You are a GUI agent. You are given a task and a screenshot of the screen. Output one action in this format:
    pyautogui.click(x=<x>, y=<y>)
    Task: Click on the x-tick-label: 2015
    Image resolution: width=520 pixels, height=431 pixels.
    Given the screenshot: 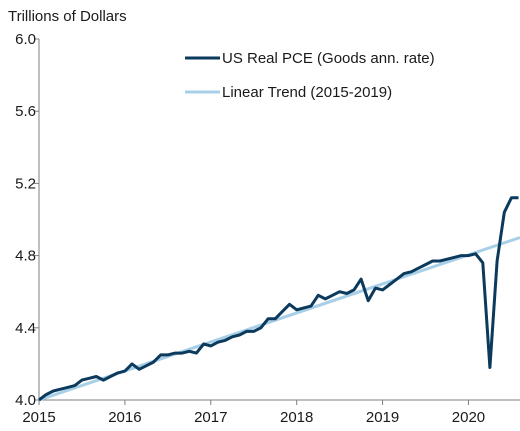 What is the action you would take?
    pyautogui.click(x=38, y=417)
    